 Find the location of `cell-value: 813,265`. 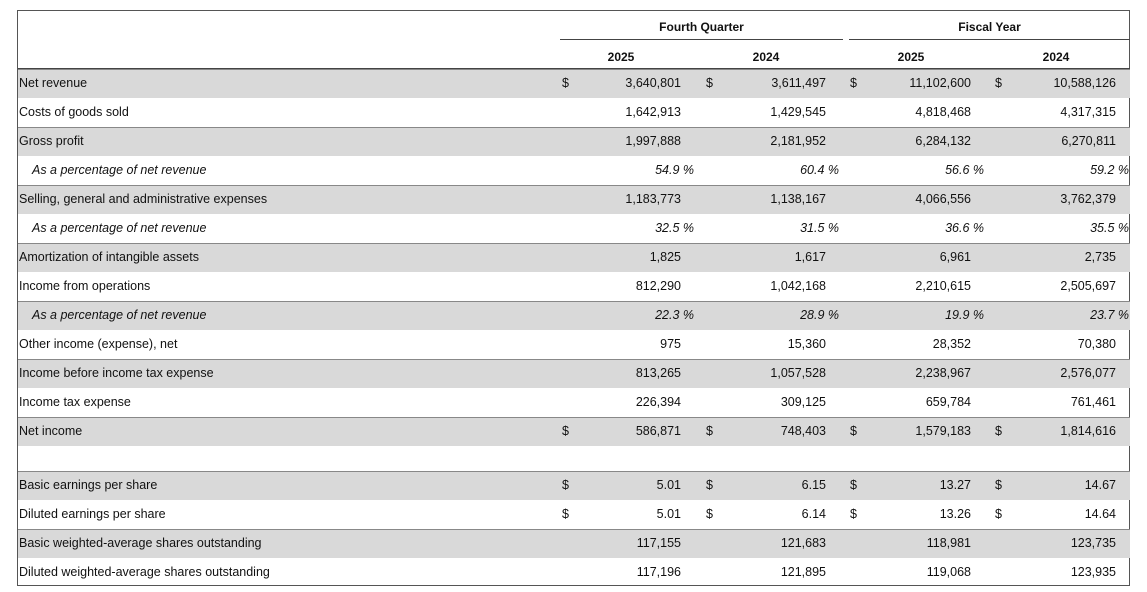

cell-value: 813,265 is located at coordinates (658, 373).